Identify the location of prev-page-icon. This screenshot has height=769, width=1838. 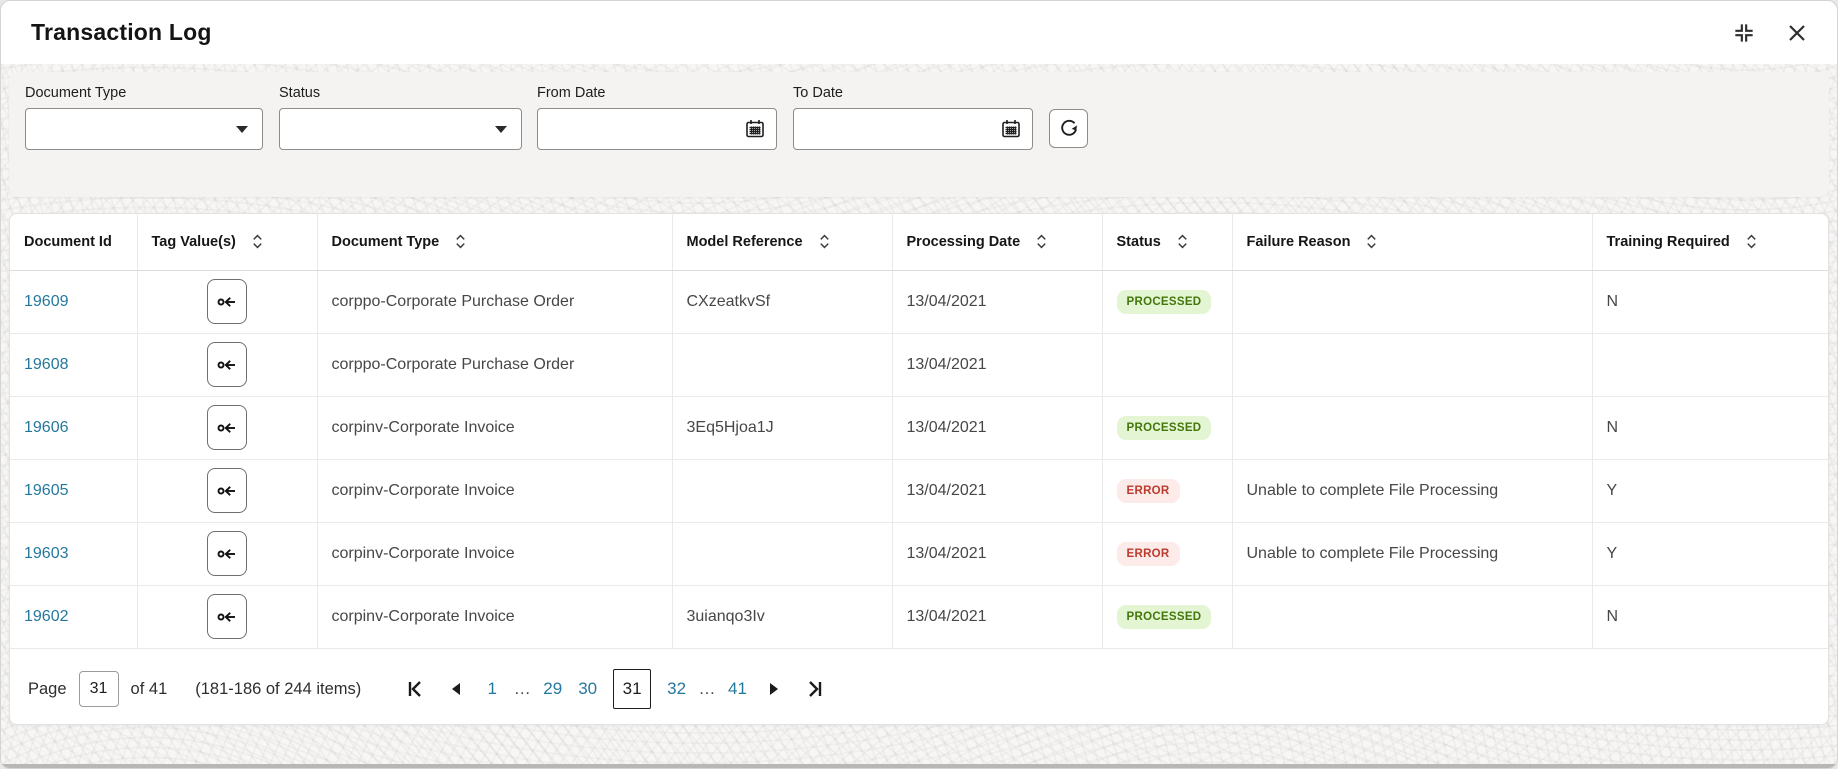
(456, 689).